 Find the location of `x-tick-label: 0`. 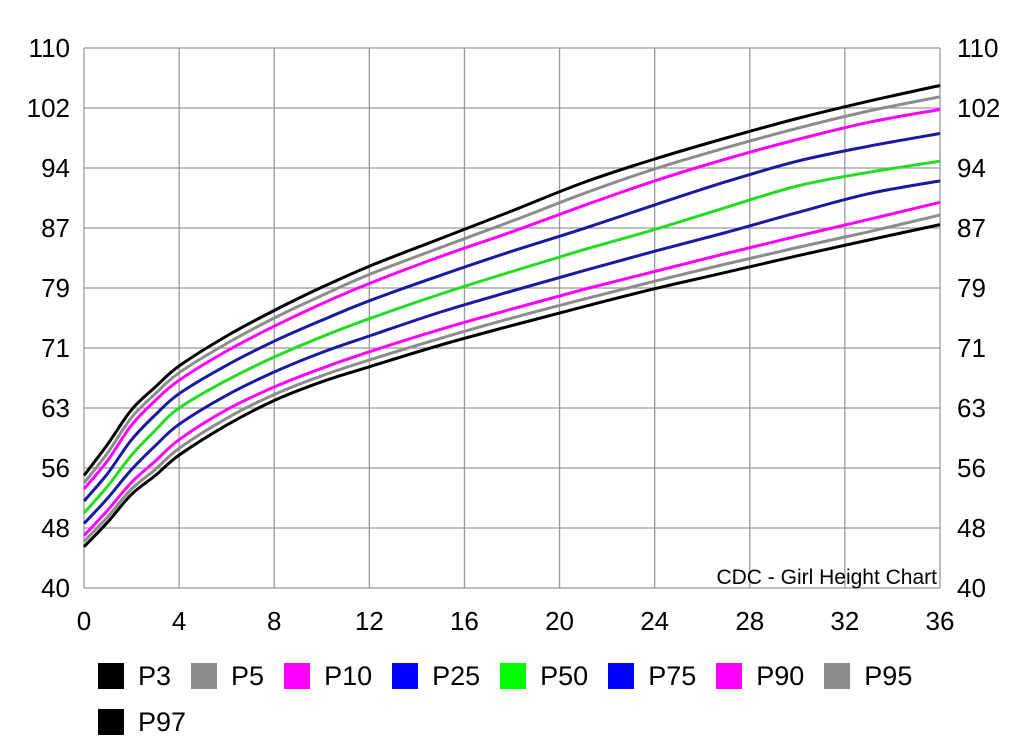

x-tick-label: 0 is located at coordinates (84, 621).